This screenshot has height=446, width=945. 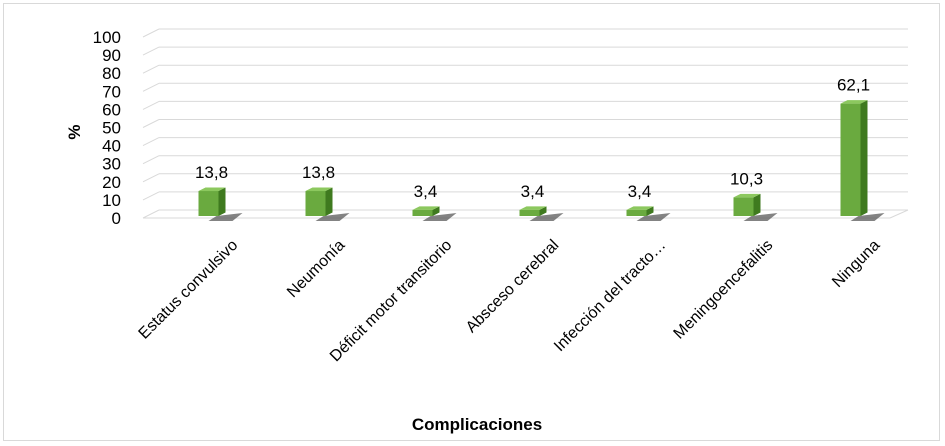 I want to click on data-label: 62,1, so click(x=853, y=85).